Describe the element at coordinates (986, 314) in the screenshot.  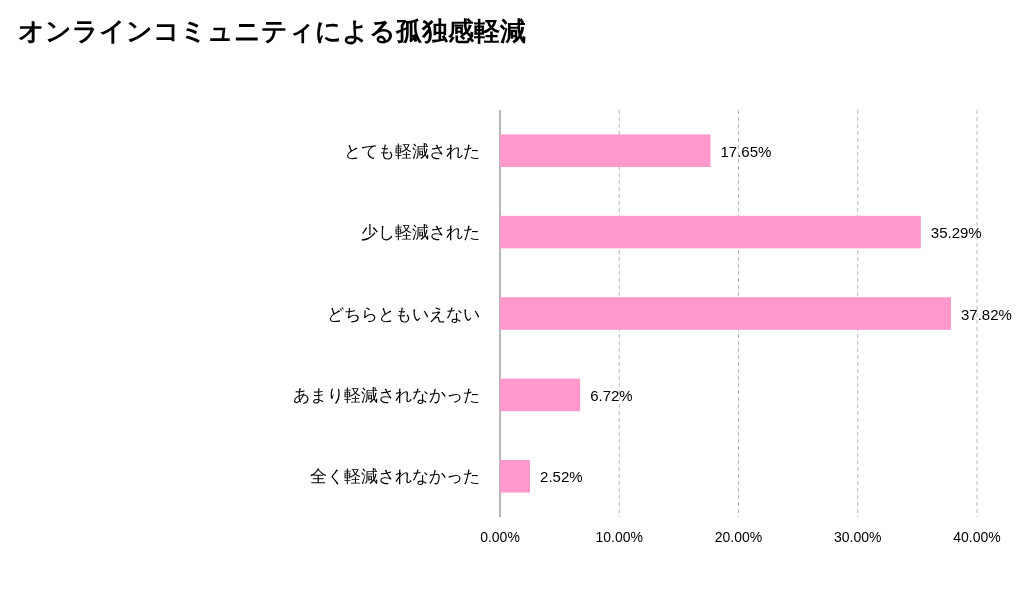
I see `data-label: 37.82%` at that location.